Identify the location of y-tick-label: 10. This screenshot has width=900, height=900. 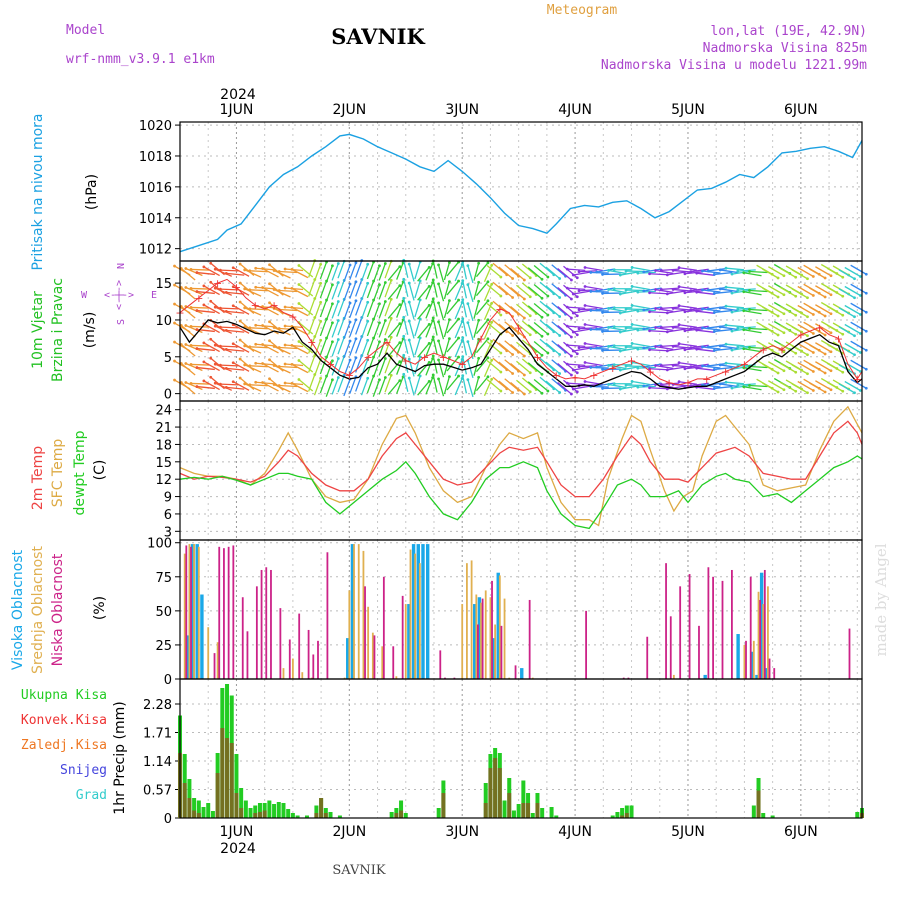
(163, 321).